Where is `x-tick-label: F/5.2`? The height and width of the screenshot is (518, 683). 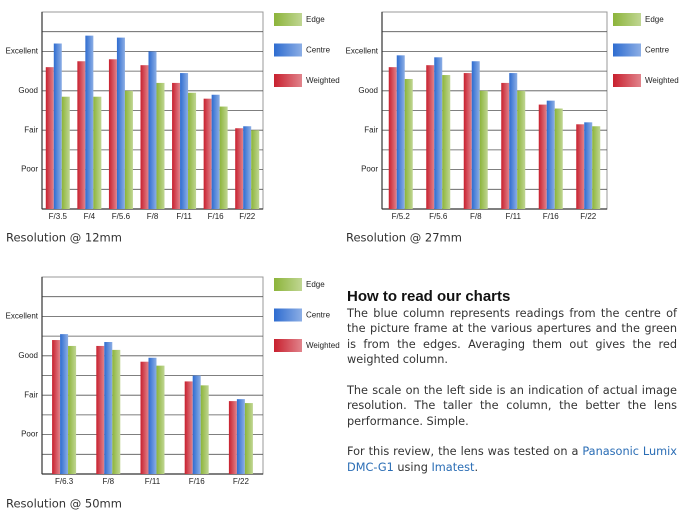 x-tick-label: F/5.2 is located at coordinates (401, 216).